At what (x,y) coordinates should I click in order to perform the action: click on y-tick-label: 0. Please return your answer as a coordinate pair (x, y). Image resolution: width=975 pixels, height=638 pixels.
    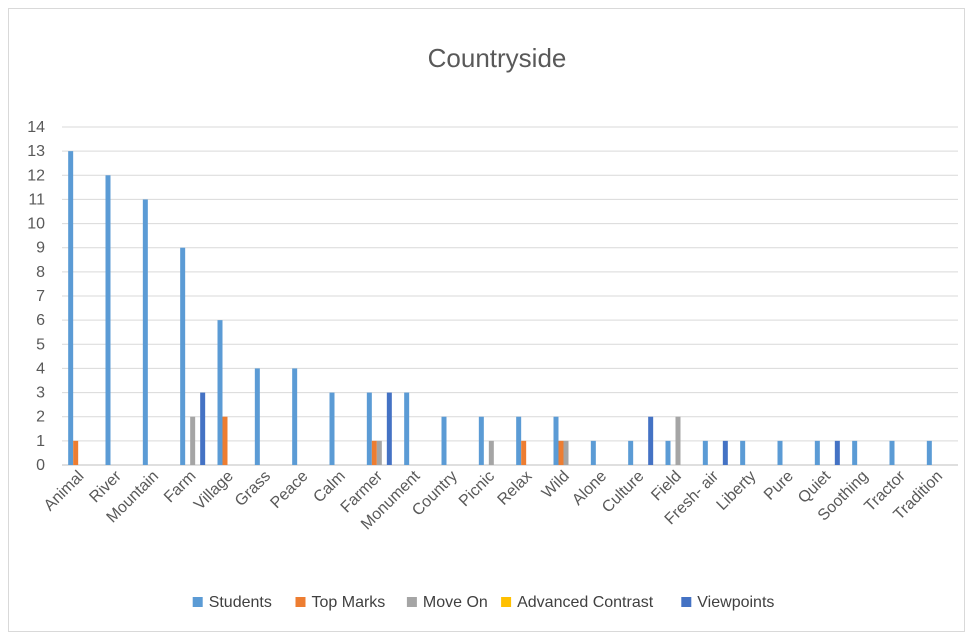
    Looking at the image, I should click on (40, 465).